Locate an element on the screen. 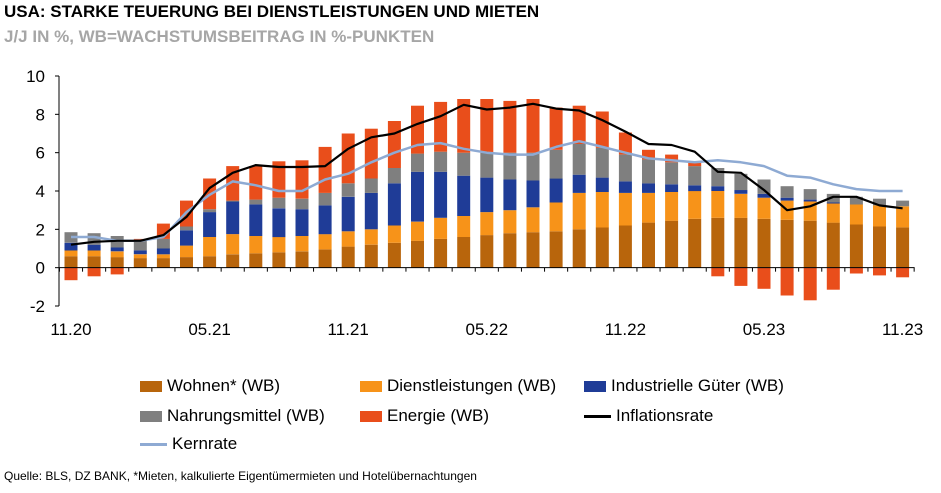 The width and height of the screenshot is (941, 493). legend-swatch-wohnen is located at coordinates (151, 386).